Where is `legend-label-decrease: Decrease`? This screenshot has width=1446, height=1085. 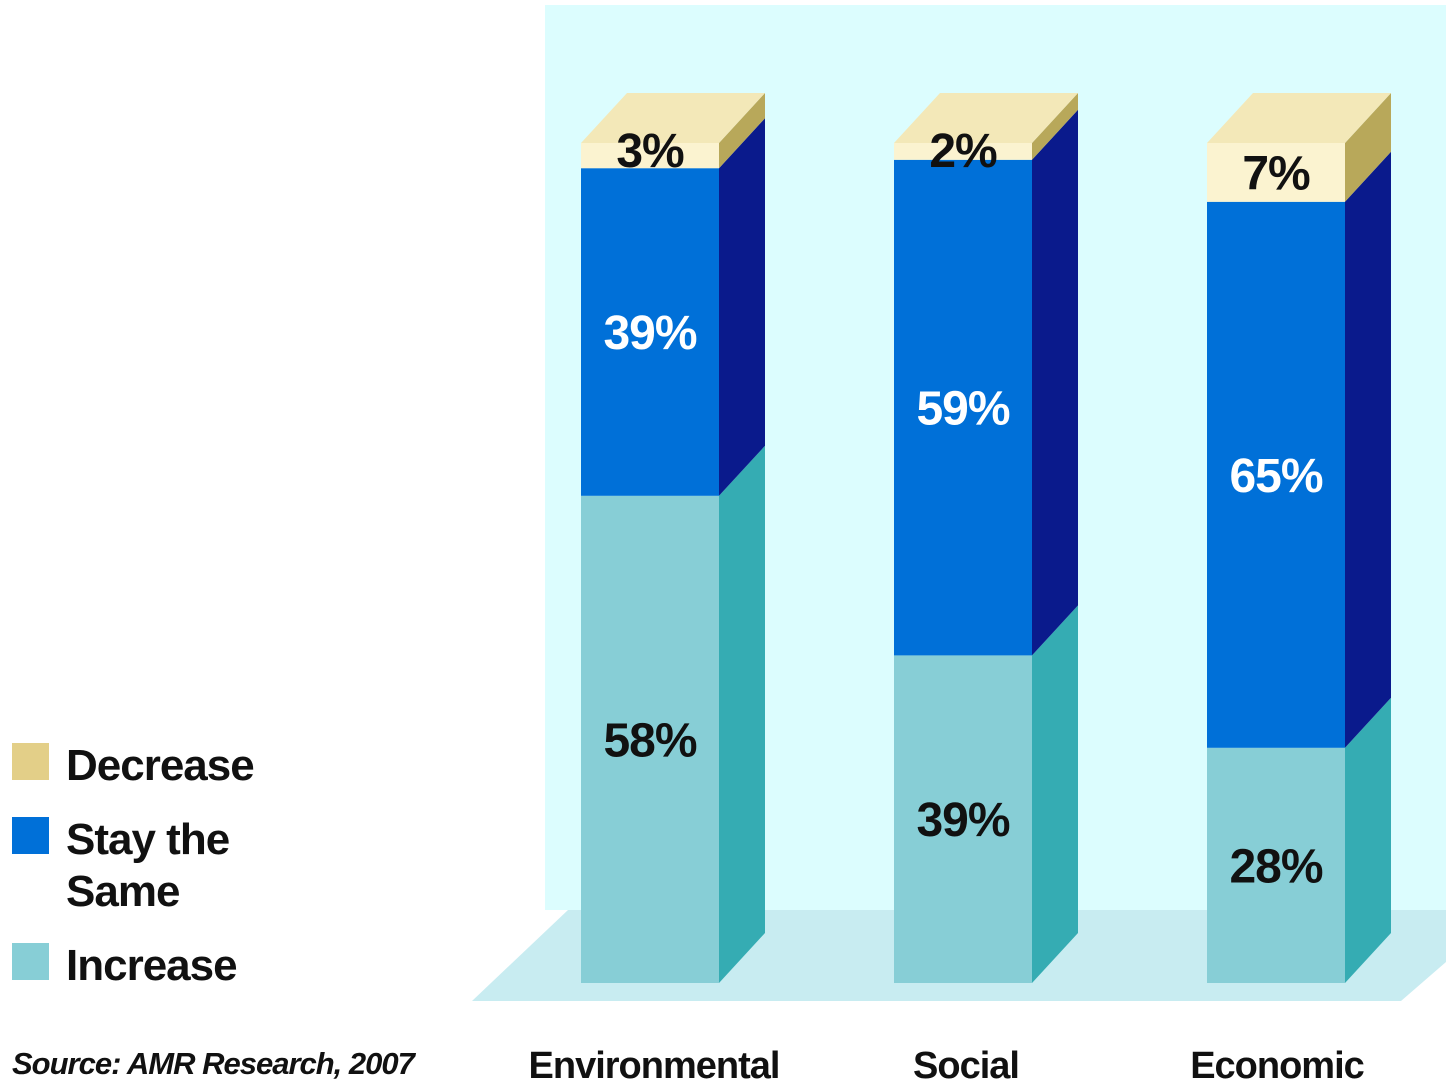
legend-label-decrease: Decrease is located at coordinates (160, 765).